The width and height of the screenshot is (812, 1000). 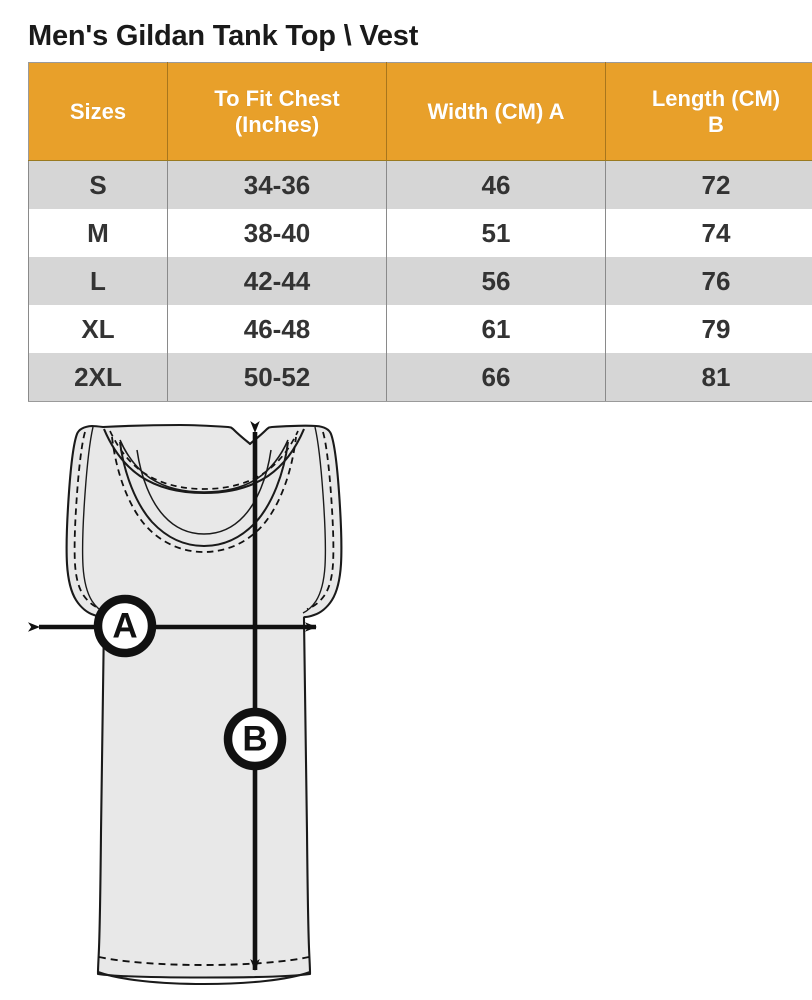 What do you see at coordinates (204, 961) in the screenshot?
I see `hem-stitch-dashed` at bounding box center [204, 961].